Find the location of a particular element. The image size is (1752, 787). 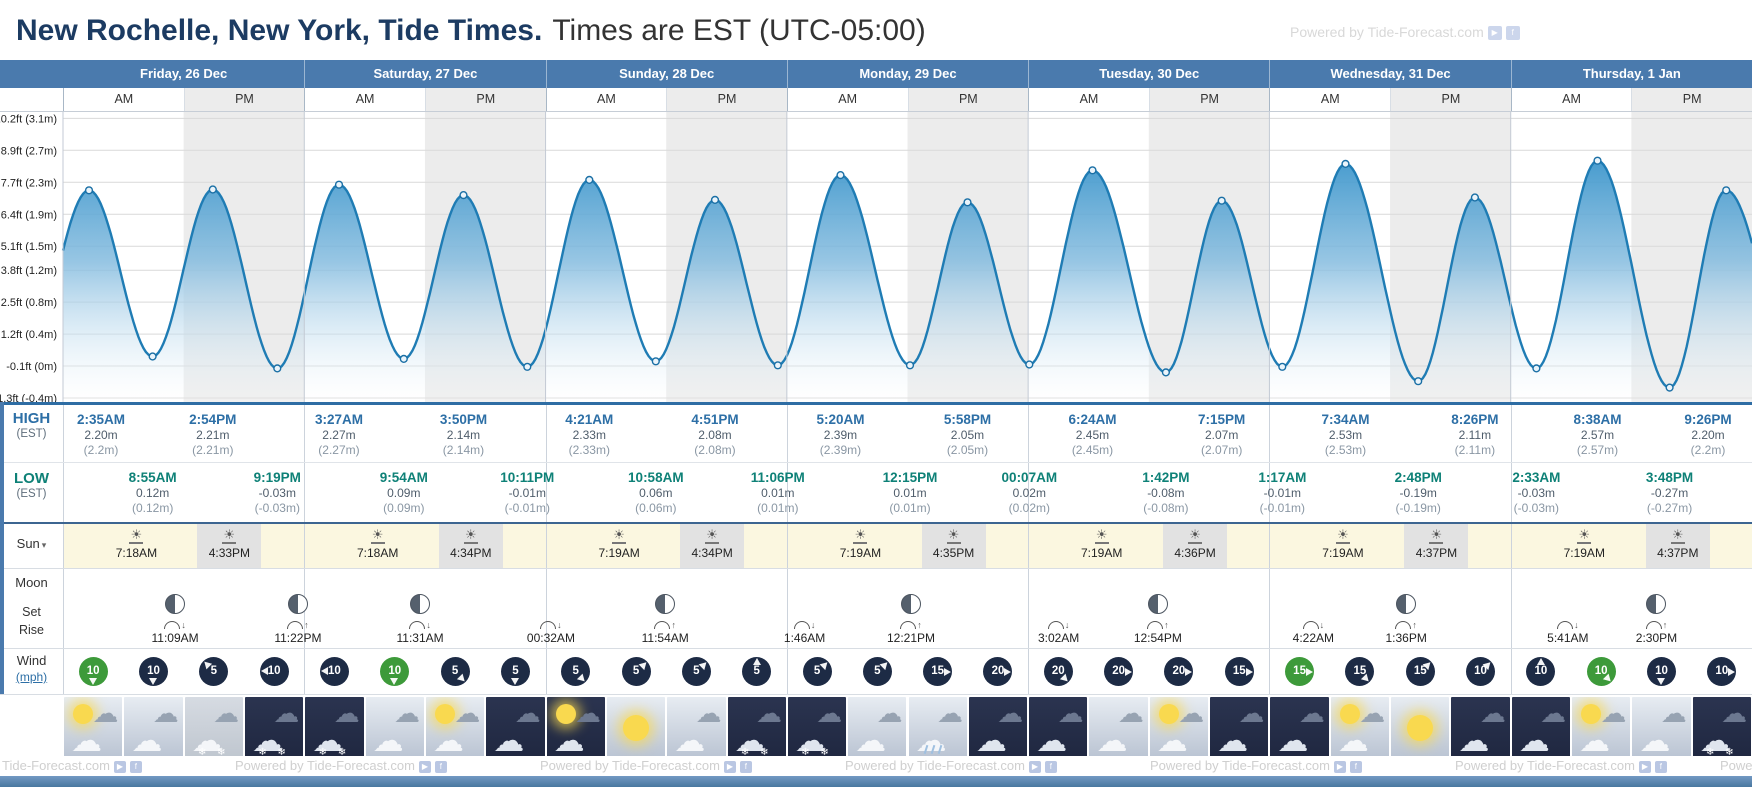

sun-icon is located at coordinates (83, 714).